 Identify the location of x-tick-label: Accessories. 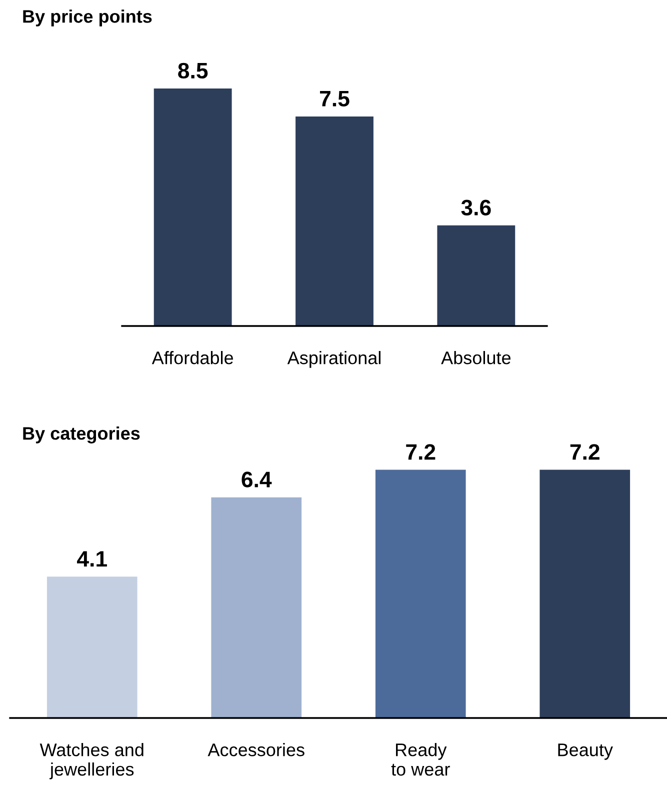
(256, 749).